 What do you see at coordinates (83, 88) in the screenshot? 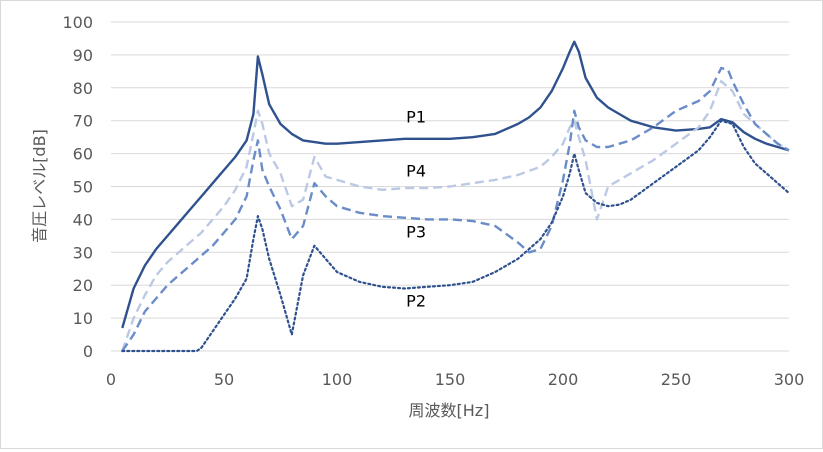
I see `y-tick-label-80: 80` at bounding box center [83, 88].